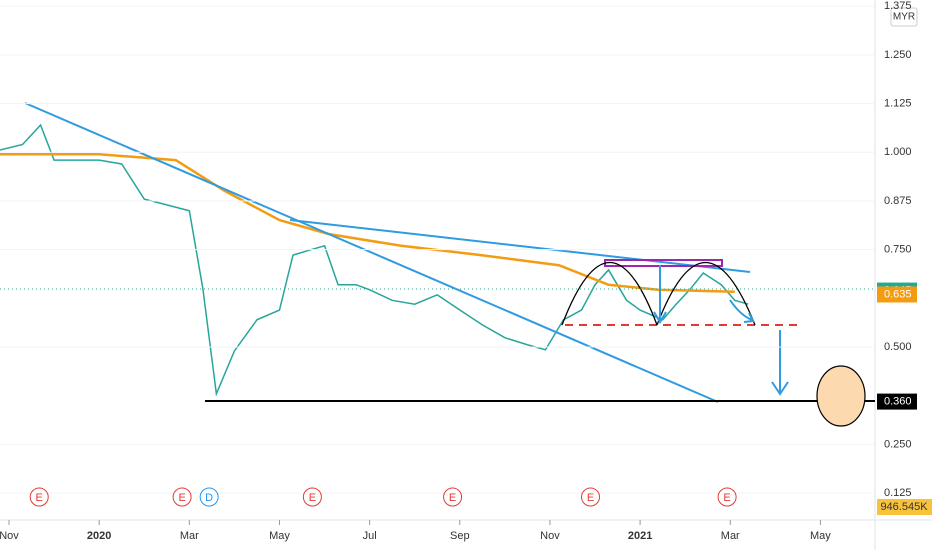  I want to click on arrow, so click(741, 310).